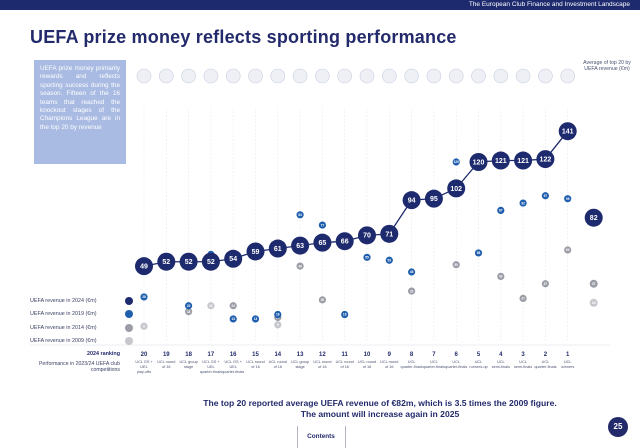 Image resolution: width=640 pixels, height=448 pixels. I want to click on legend-item-2024: UEFA revenue in 2024 (€m), so click(81, 301).